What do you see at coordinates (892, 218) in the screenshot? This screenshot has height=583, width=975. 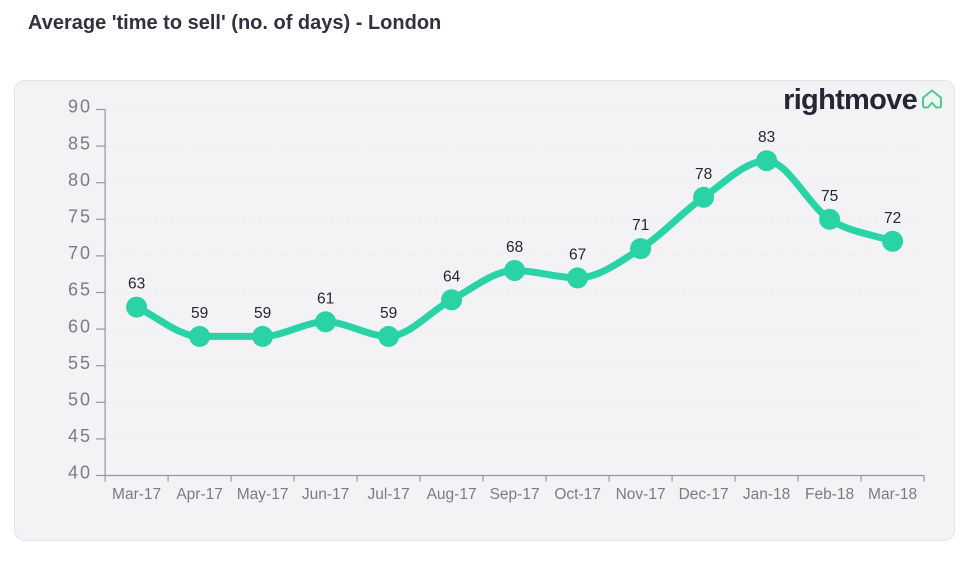 I see `svg-text: 72` at bounding box center [892, 218].